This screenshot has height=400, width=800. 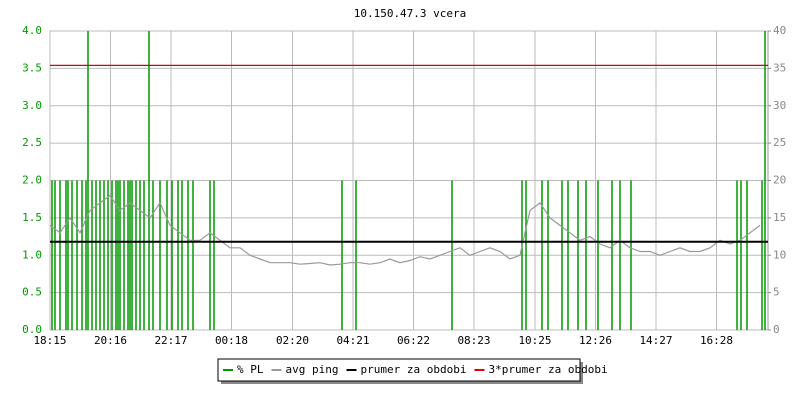 I want to click on y-tick-label: 2.0, so click(x=32, y=180).